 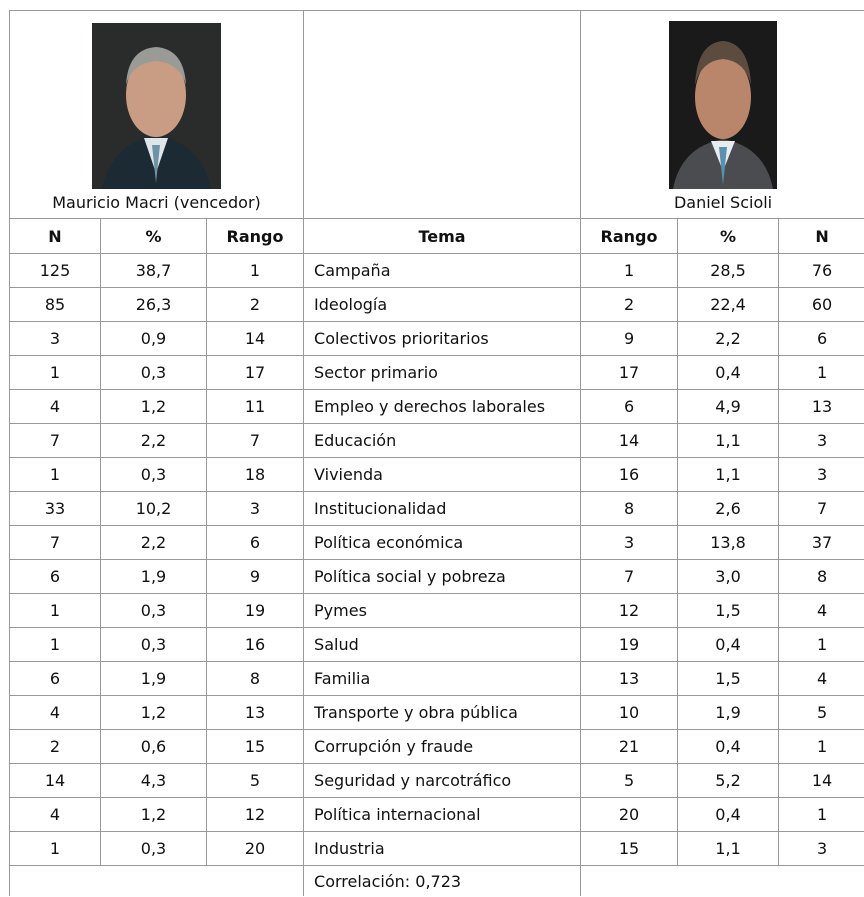 I want to click on value-cell: 76, so click(x=821, y=270).